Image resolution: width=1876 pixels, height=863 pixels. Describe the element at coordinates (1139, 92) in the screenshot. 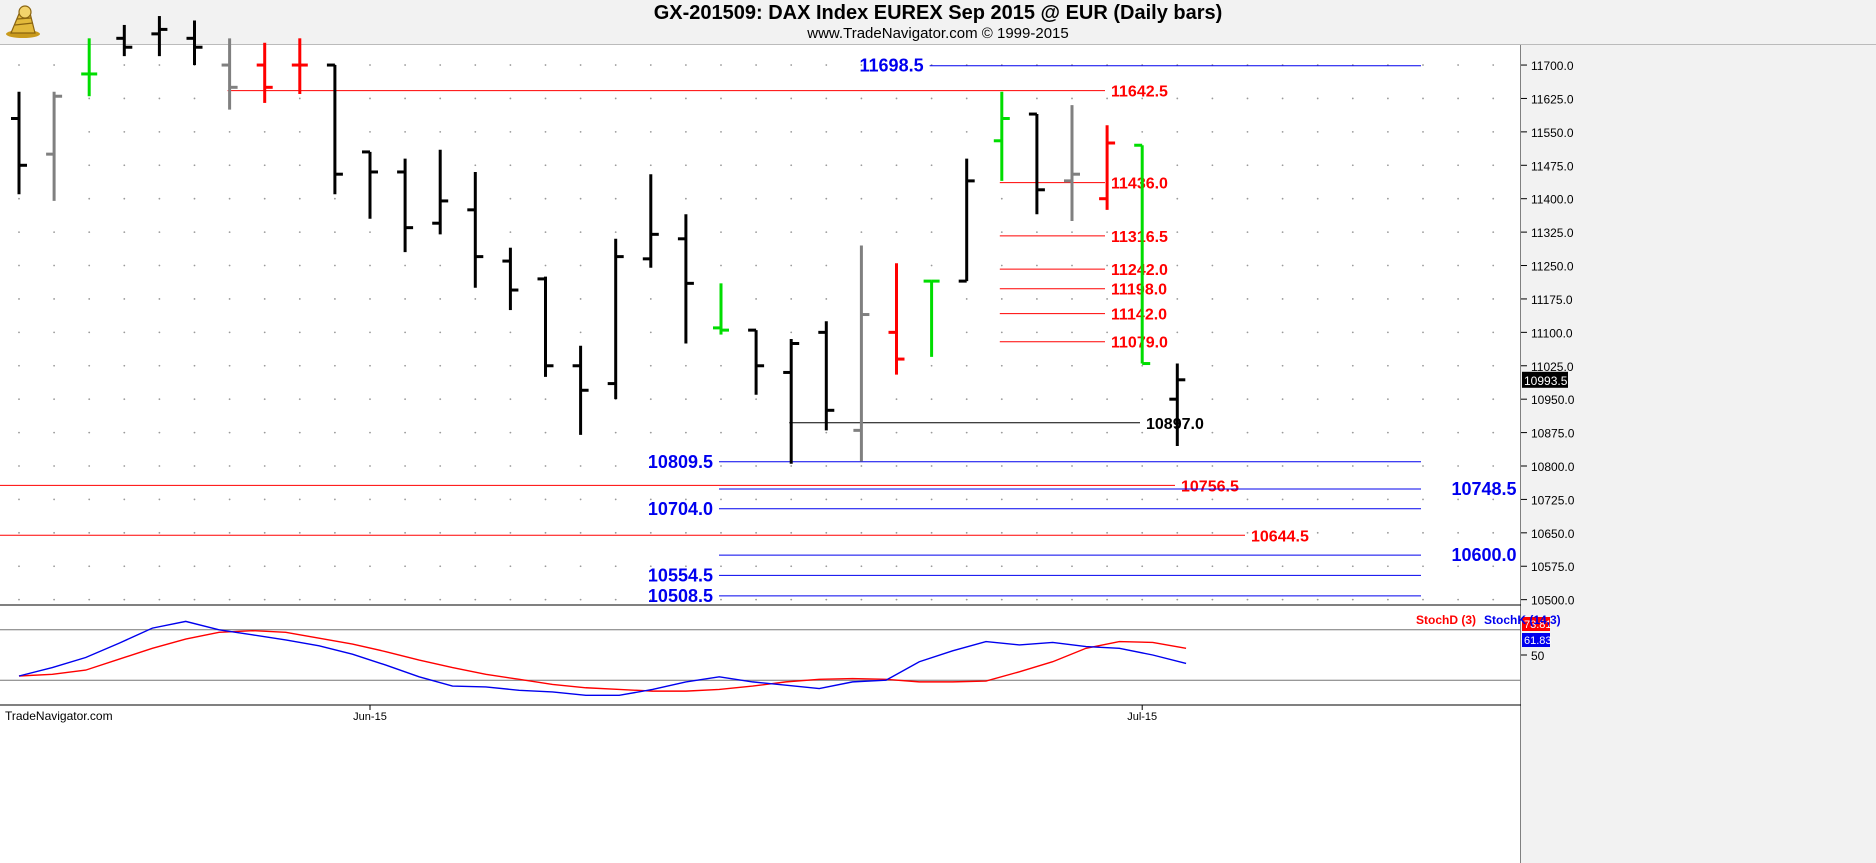

I see `level-label: 11642.5` at that location.